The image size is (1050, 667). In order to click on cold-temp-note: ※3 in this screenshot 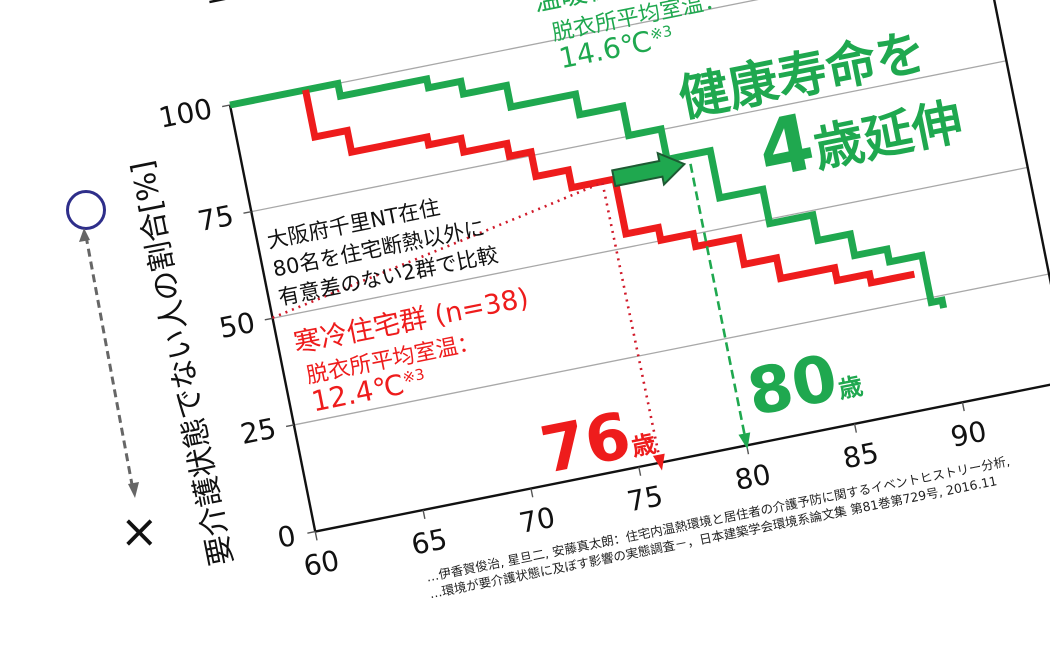, I will do `click(413, 375)`.